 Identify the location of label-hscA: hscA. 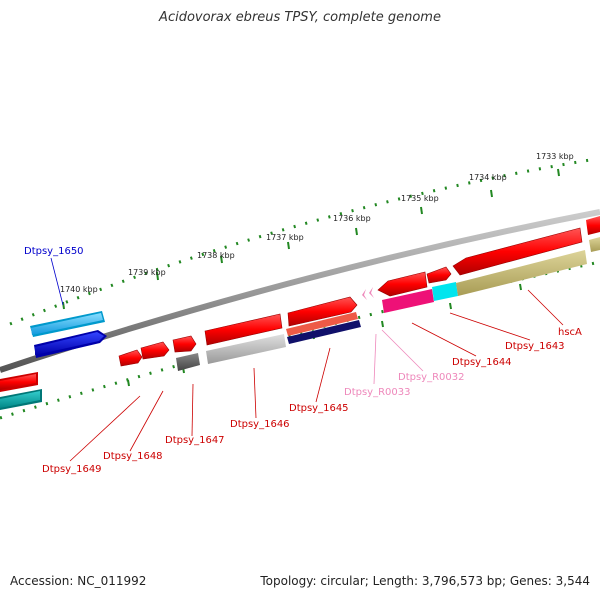
(570, 332).